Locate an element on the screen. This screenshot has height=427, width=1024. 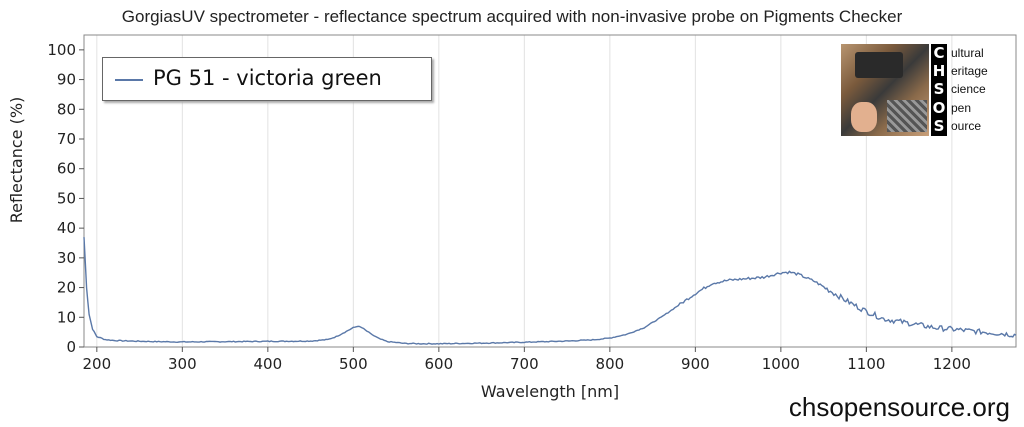
logo-words: ultural eritage cience pen ource is located at coordinates (969, 90).